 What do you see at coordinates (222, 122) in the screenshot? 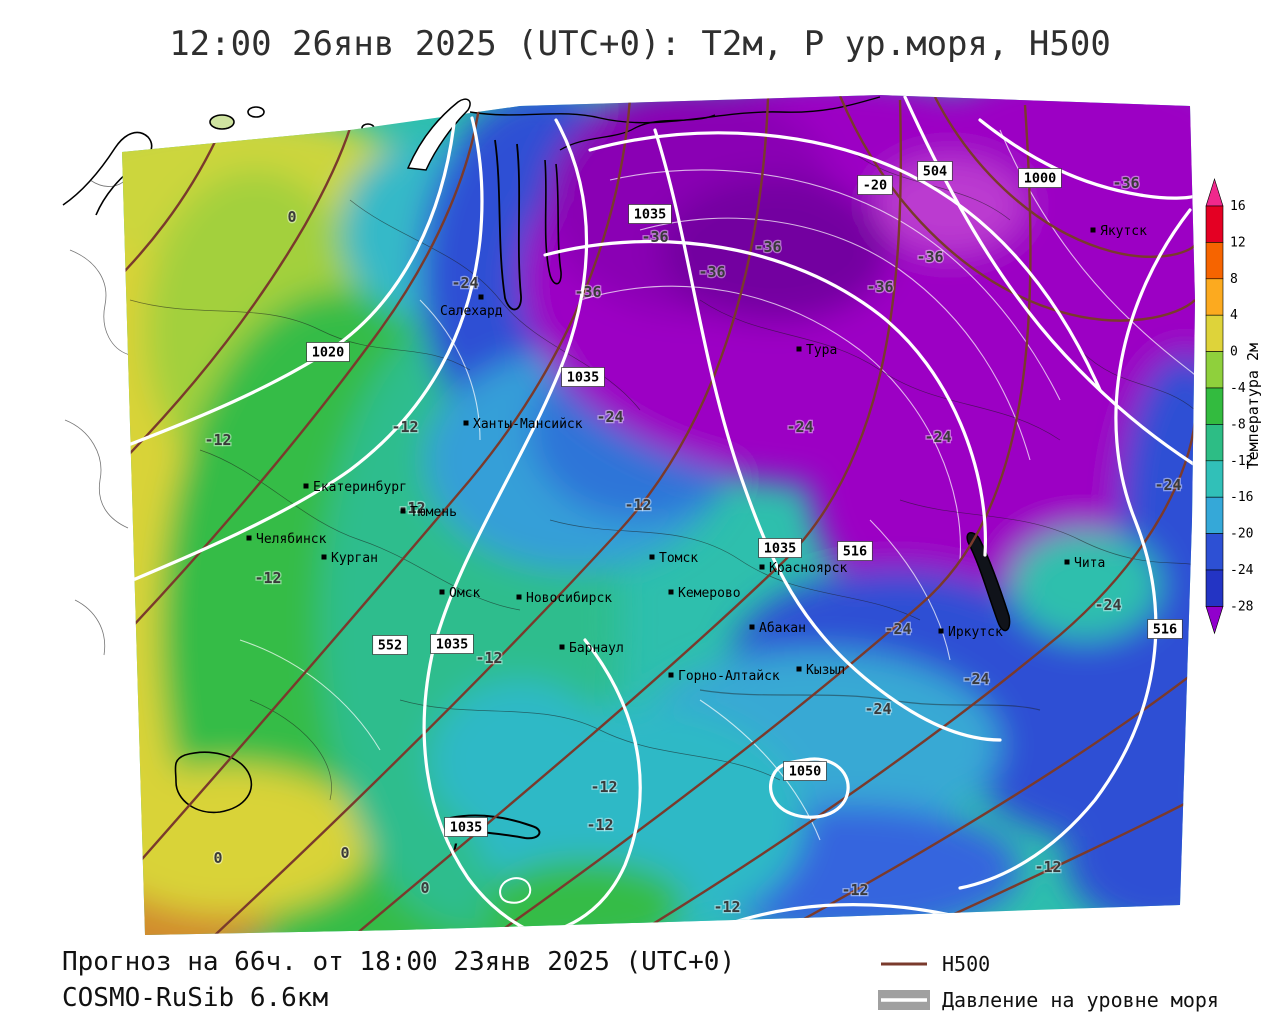
I see `island` at bounding box center [222, 122].